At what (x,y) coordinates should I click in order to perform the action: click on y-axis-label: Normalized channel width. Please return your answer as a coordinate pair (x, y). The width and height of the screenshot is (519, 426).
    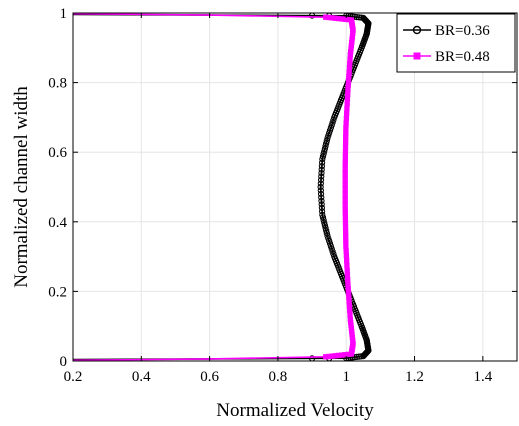
    Looking at the image, I should click on (21, 187).